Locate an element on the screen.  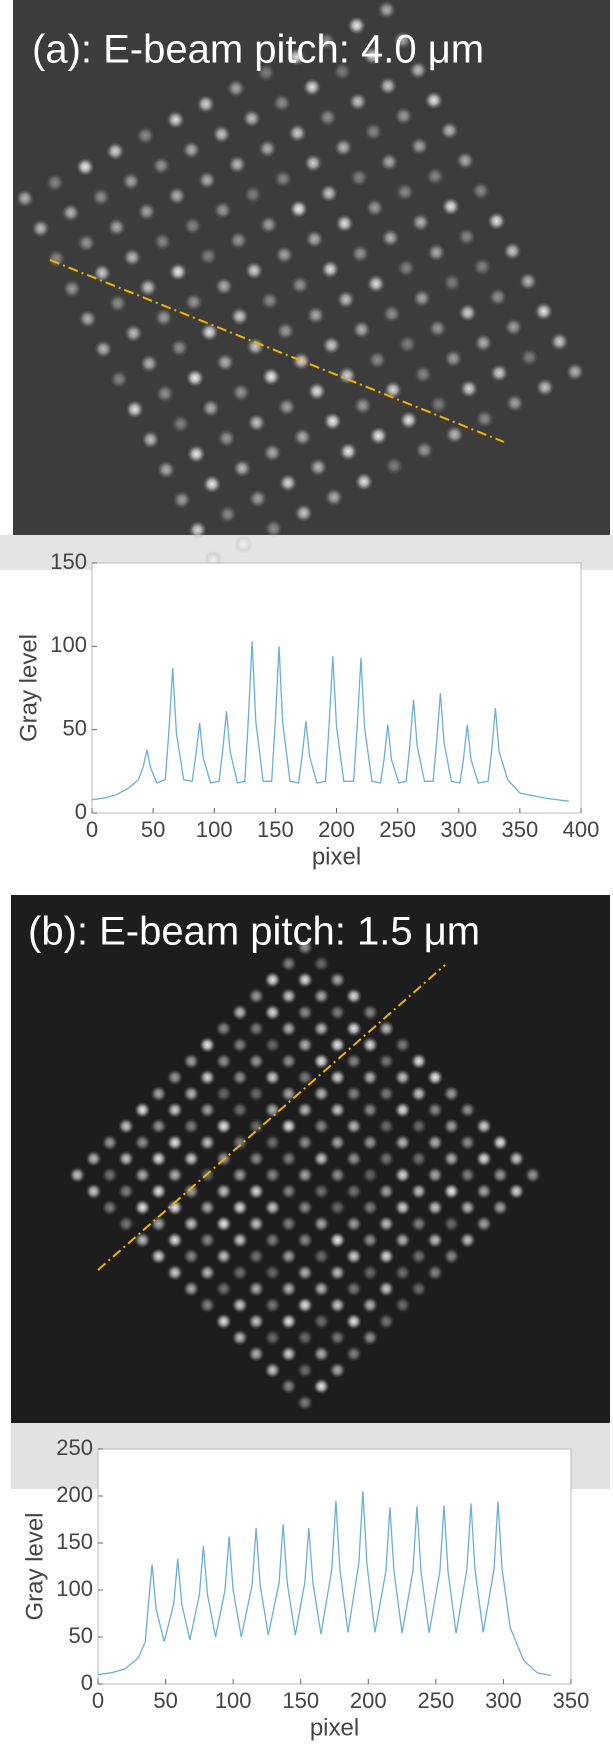
y-tick-label: 250 is located at coordinates (74, 1447).